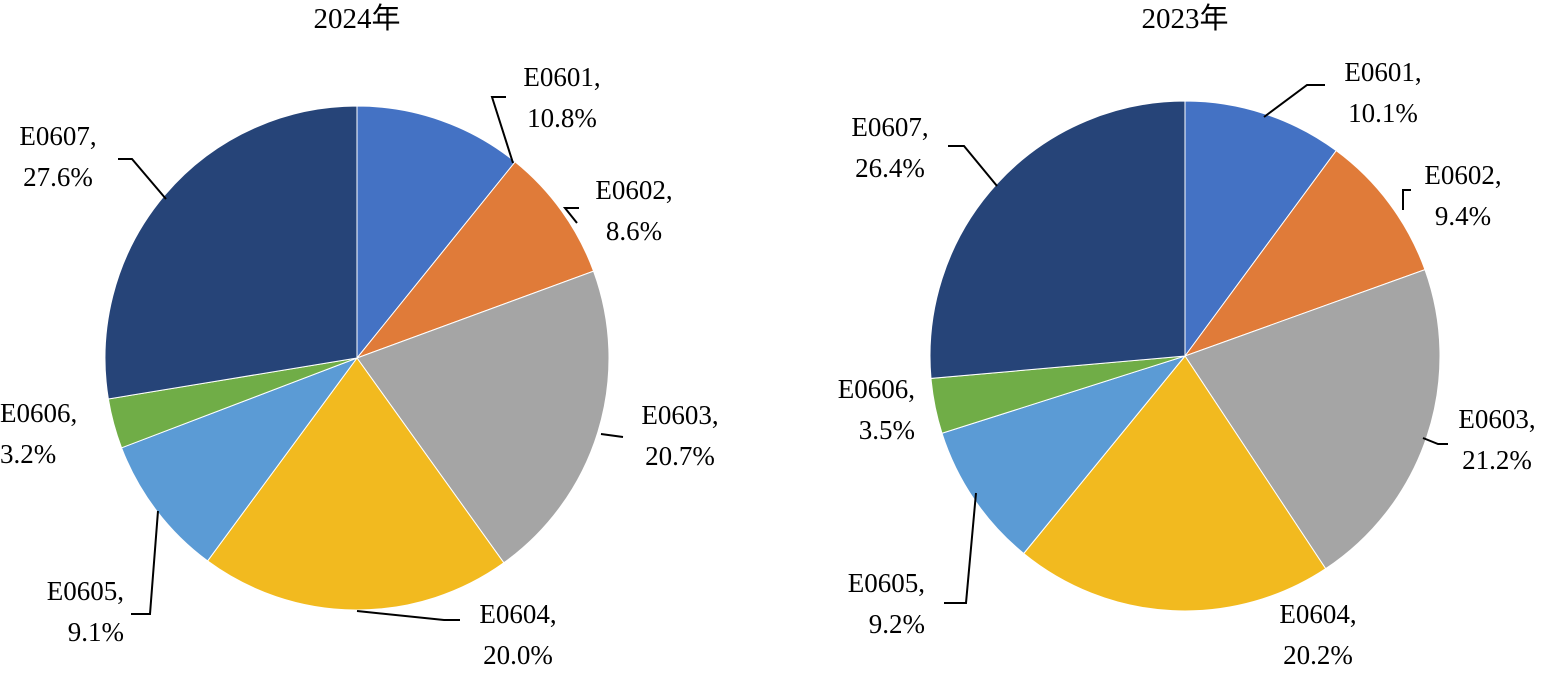  I want to click on slice-value-label: 20.0%, so click(518, 655).